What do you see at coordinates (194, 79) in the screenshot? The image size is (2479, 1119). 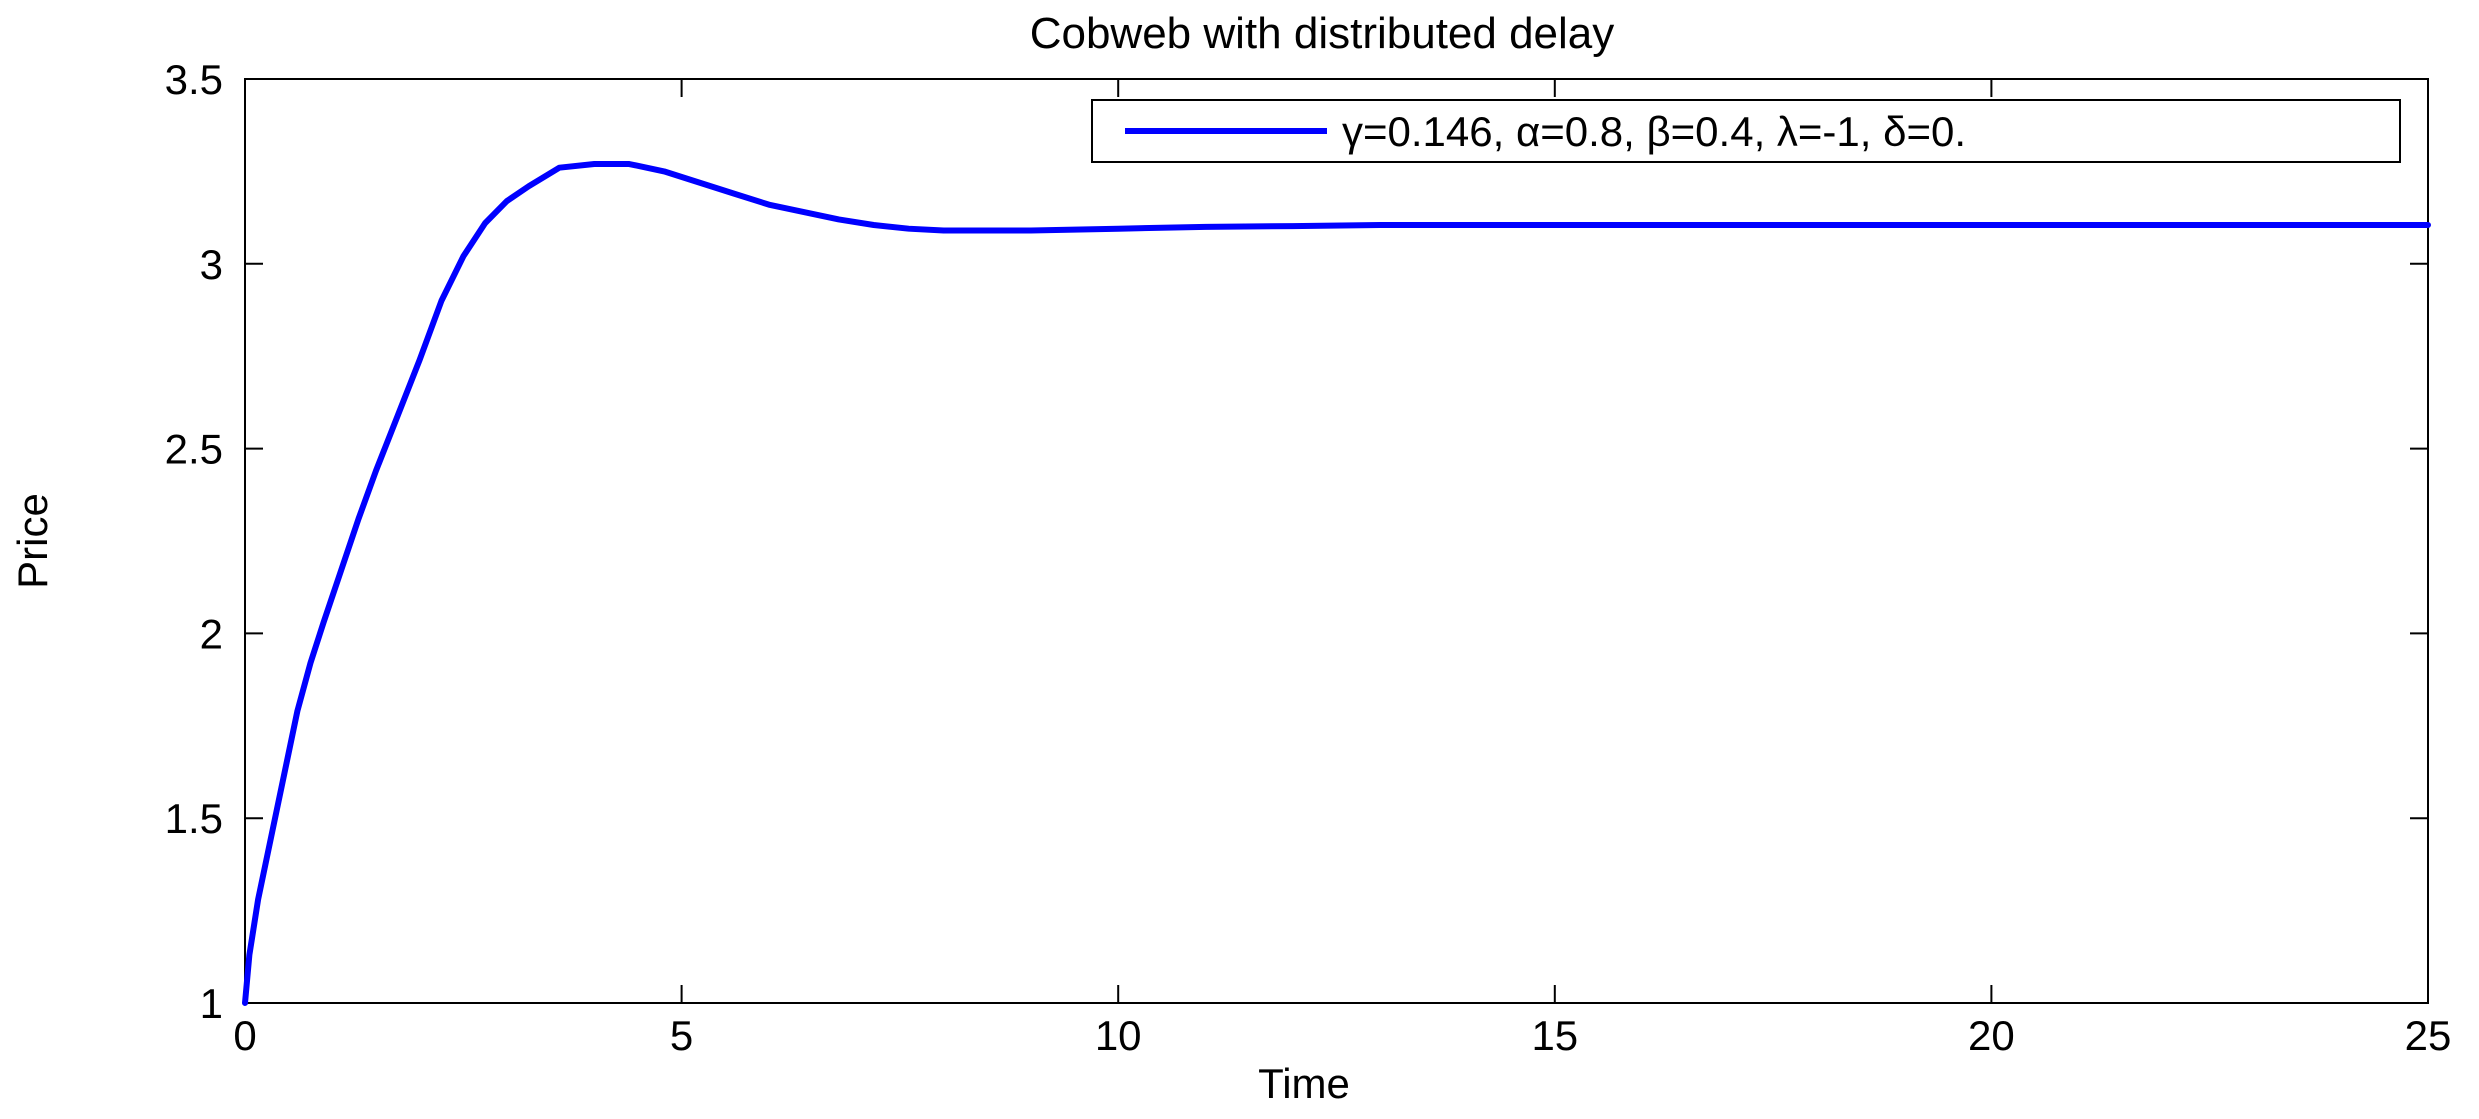 I see `y-tick-label: 3.5` at bounding box center [194, 79].